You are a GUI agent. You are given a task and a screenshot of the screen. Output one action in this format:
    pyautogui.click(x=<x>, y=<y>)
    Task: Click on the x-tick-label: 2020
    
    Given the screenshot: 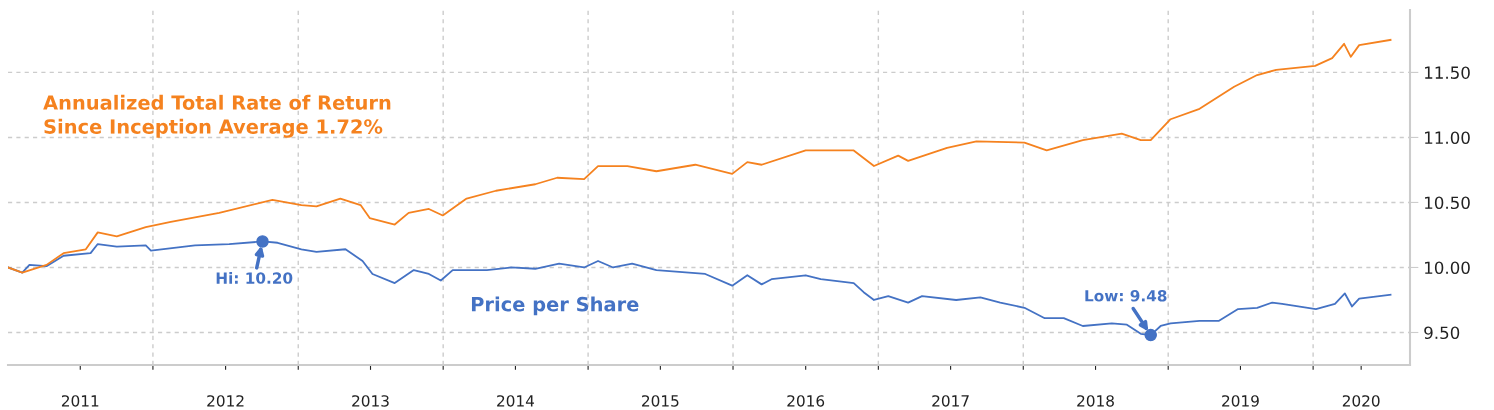 What is the action you would take?
    pyautogui.click(x=1361, y=401)
    